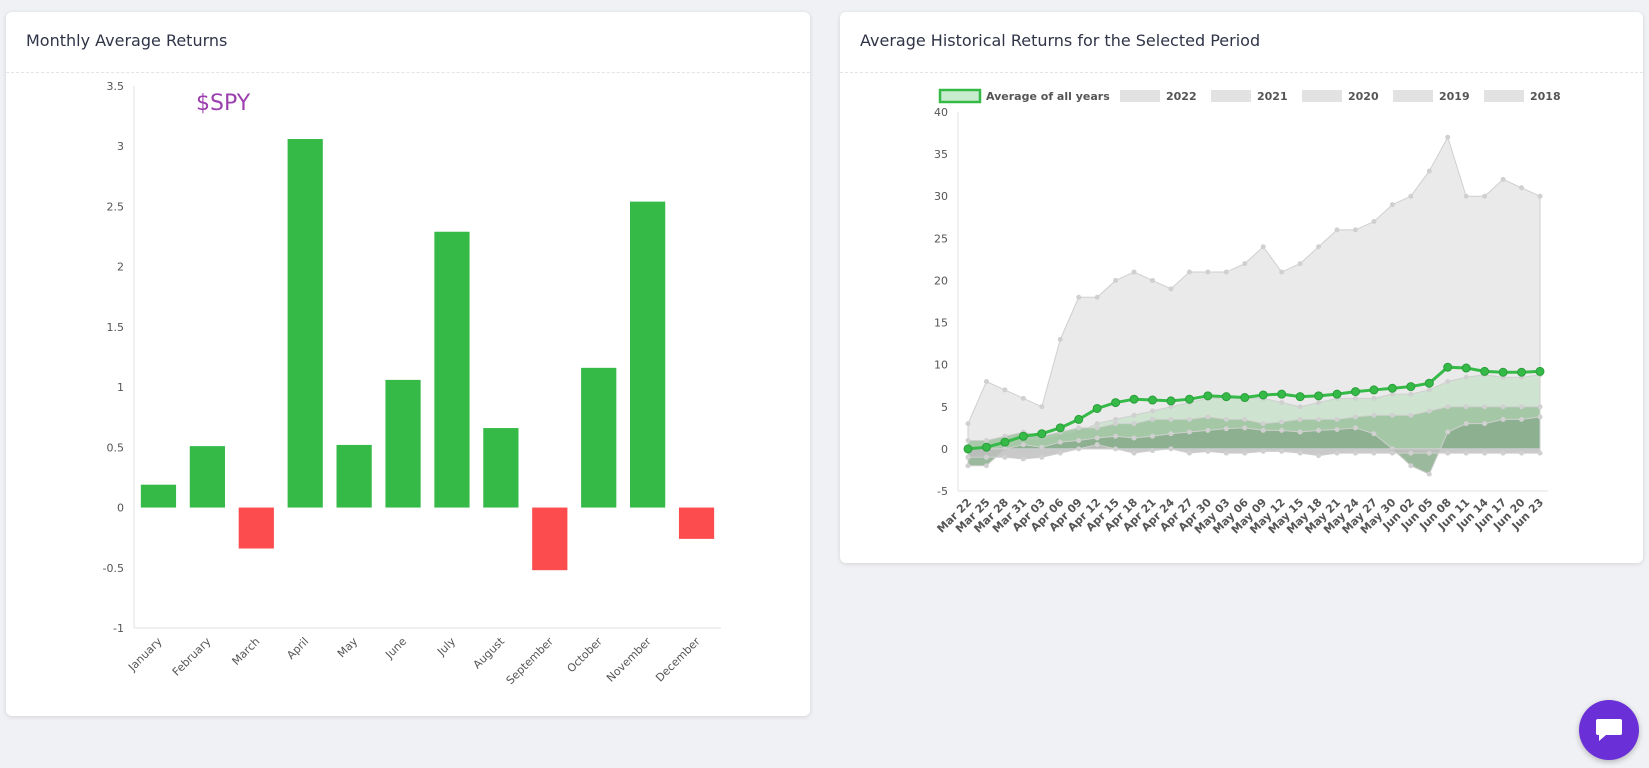 The width and height of the screenshot is (1649, 768). Describe the element at coordinates (1181, 96) in the screenshot. I see `legend-item: 2022` at that location.